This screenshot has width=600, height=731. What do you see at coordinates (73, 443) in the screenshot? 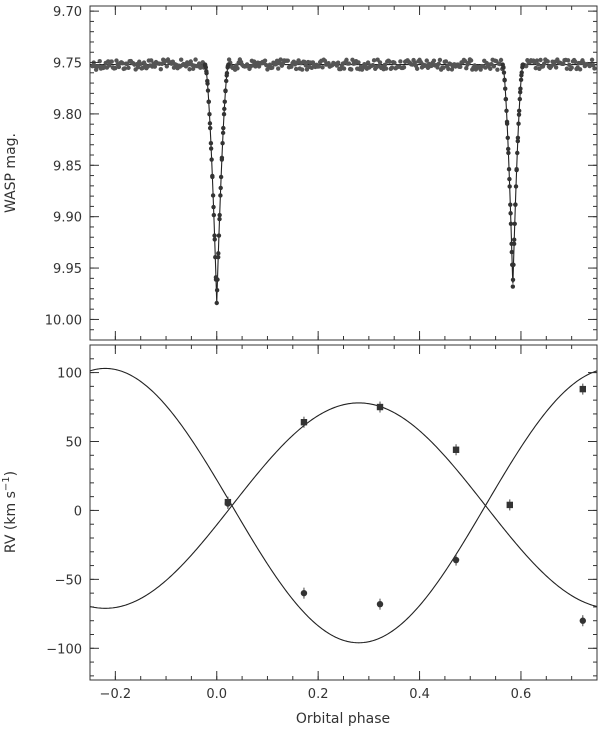
I see `bottom-y-tick-label: 50` at bounding box center [73, 443].